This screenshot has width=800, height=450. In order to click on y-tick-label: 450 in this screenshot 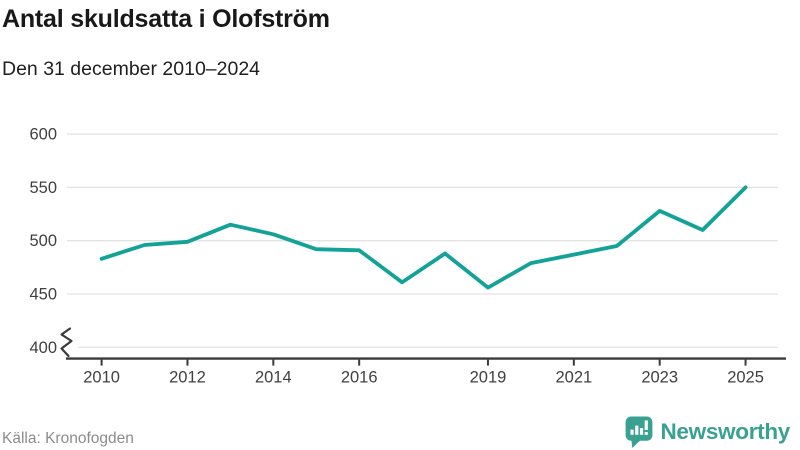, I will do `click(43, 294)`.